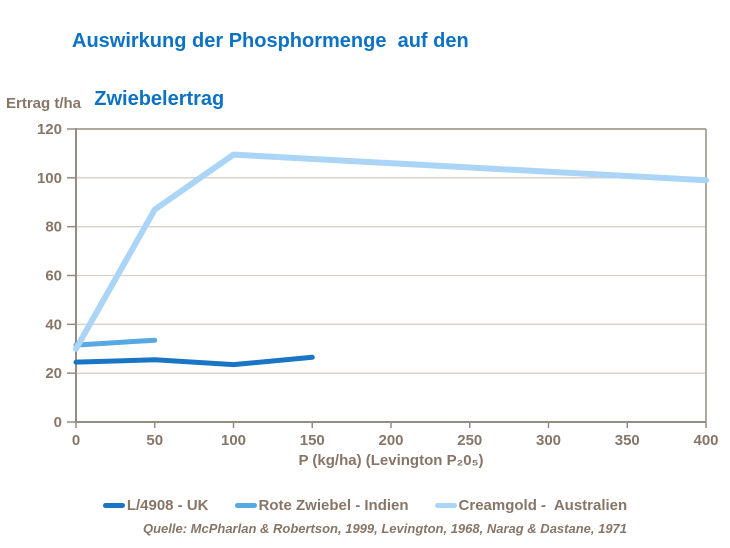 This screenshot has width=730, height=548. What do you see at coordinates (469, 440) in the screenshot?
I see `svg-text: 250` at bounding box center [469, 440].